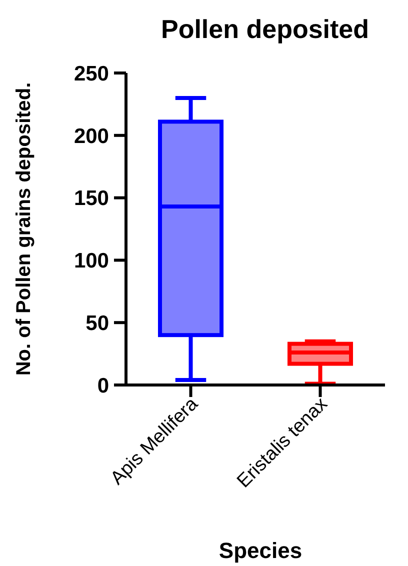 The width and height of the screenshot is (408, 566). Describe the element at coordinates (91, 261) in the screenshot. I see `y-tick-label: 100` at that location.